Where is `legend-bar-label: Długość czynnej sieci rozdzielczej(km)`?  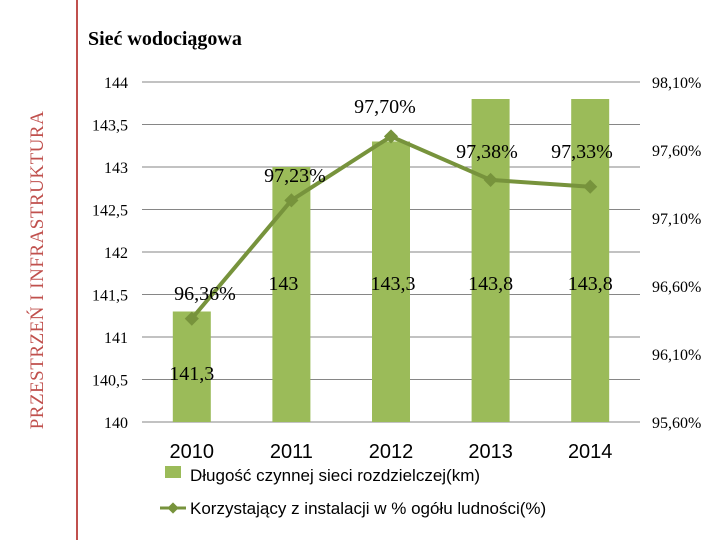 legend-bar-label: Długość czynnej sieci rozdzielczej(km) is located at coordinates (335, 475).